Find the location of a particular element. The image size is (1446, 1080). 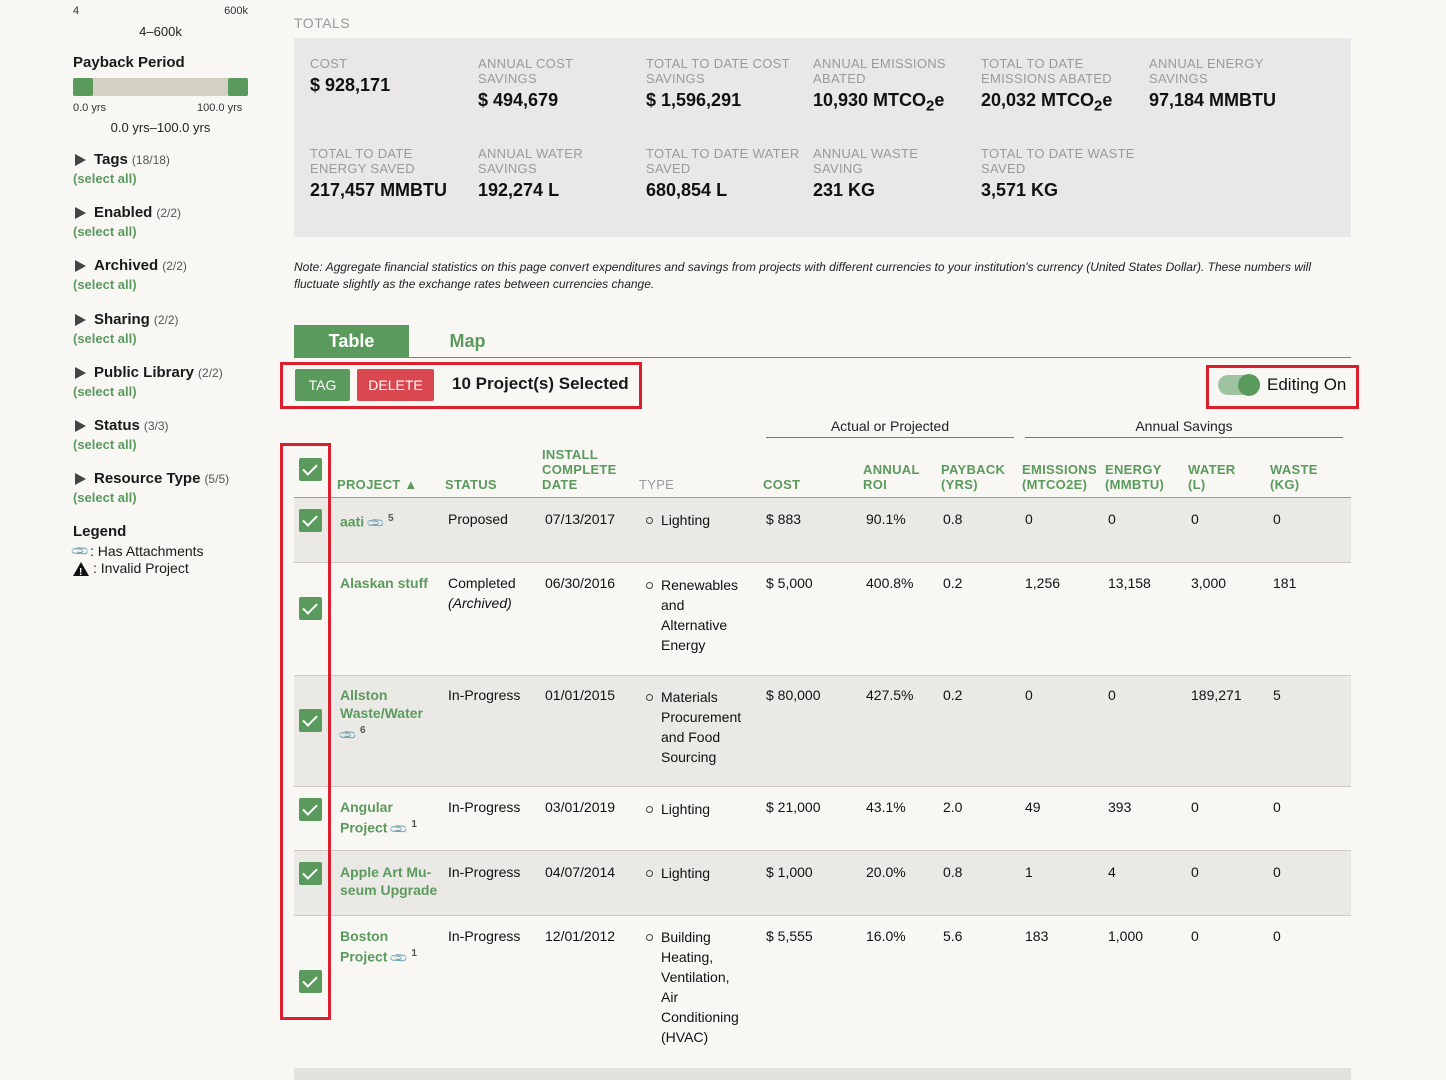

stat-value-suffix: e is located at coordinates (1107, 100).